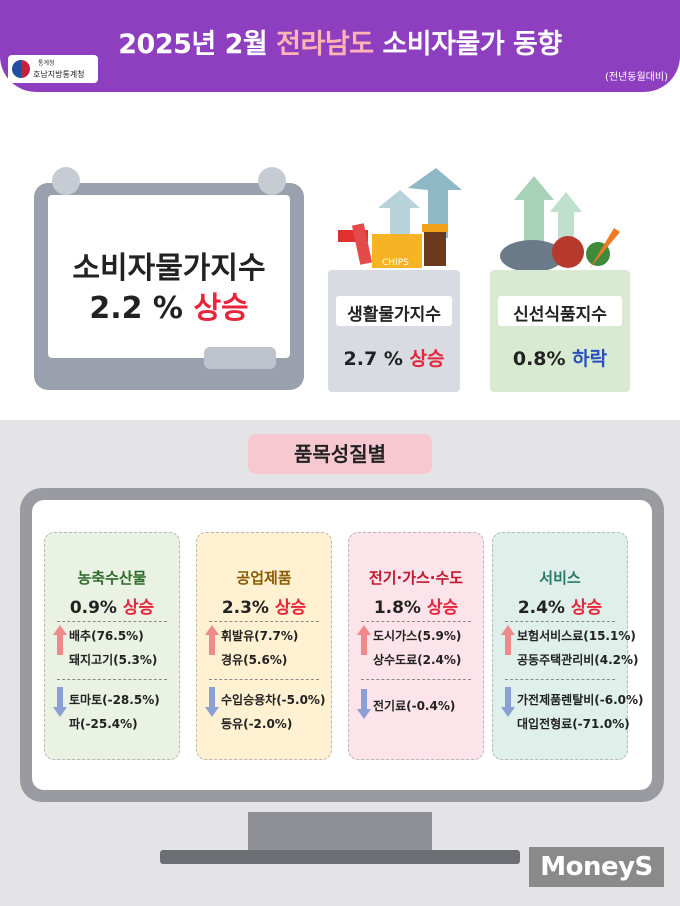  I want to click on title-date: 2025년 2월, so click(193, 44).